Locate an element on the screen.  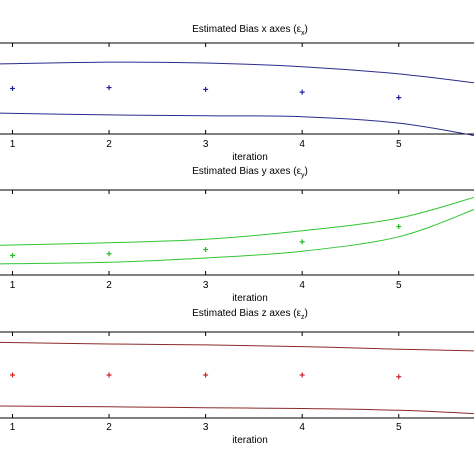
chart-title-main: Estimated Bias x axes (ε is located at coordinates (246, 29).